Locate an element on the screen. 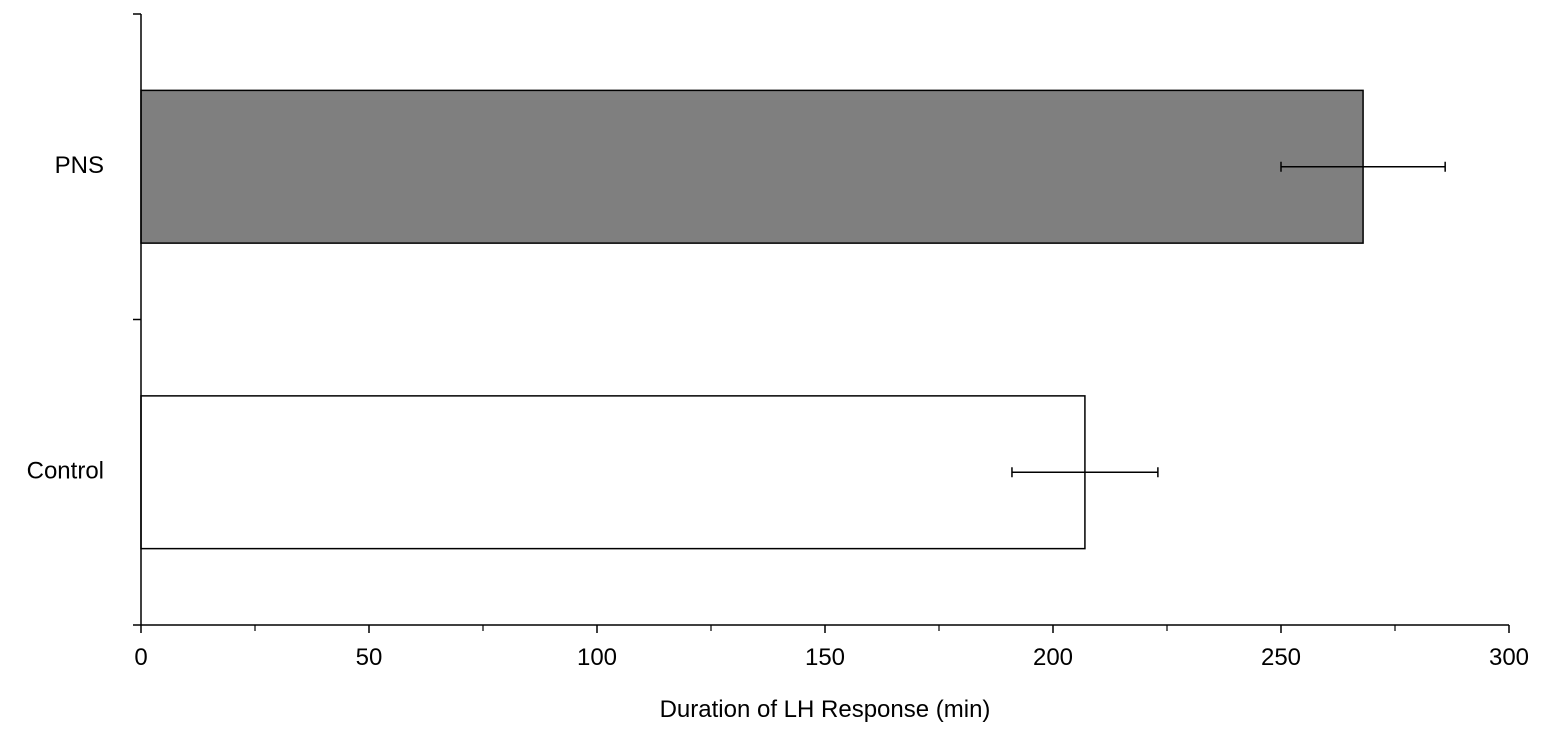  x-tick-label-250: 250 is located at coordinates (1281, 657).